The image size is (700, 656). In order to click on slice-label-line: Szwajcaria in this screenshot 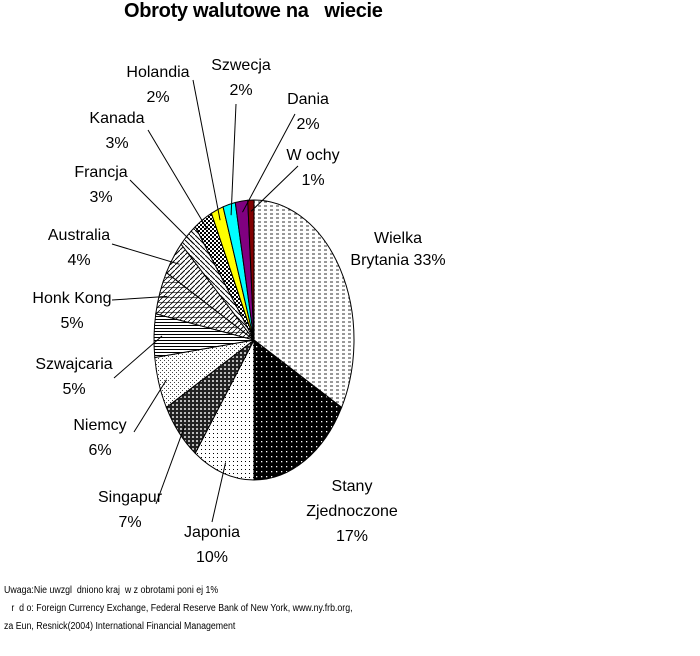, I will do `click(73, 364)`.